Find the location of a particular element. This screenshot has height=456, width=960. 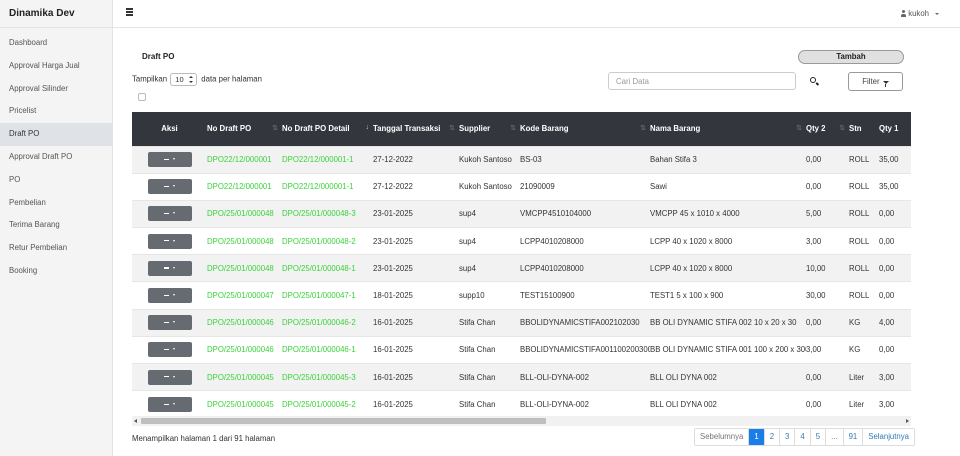

sidebar-item-booking: Booking is located at coordinates (23, 270).